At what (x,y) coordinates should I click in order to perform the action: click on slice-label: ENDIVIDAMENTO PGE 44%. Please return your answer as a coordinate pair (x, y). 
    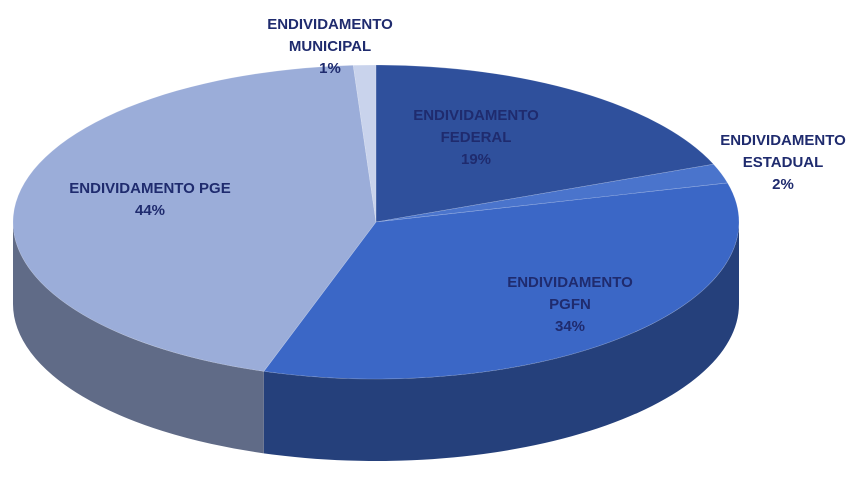
    Looking at the image, I should click on (150, 200).